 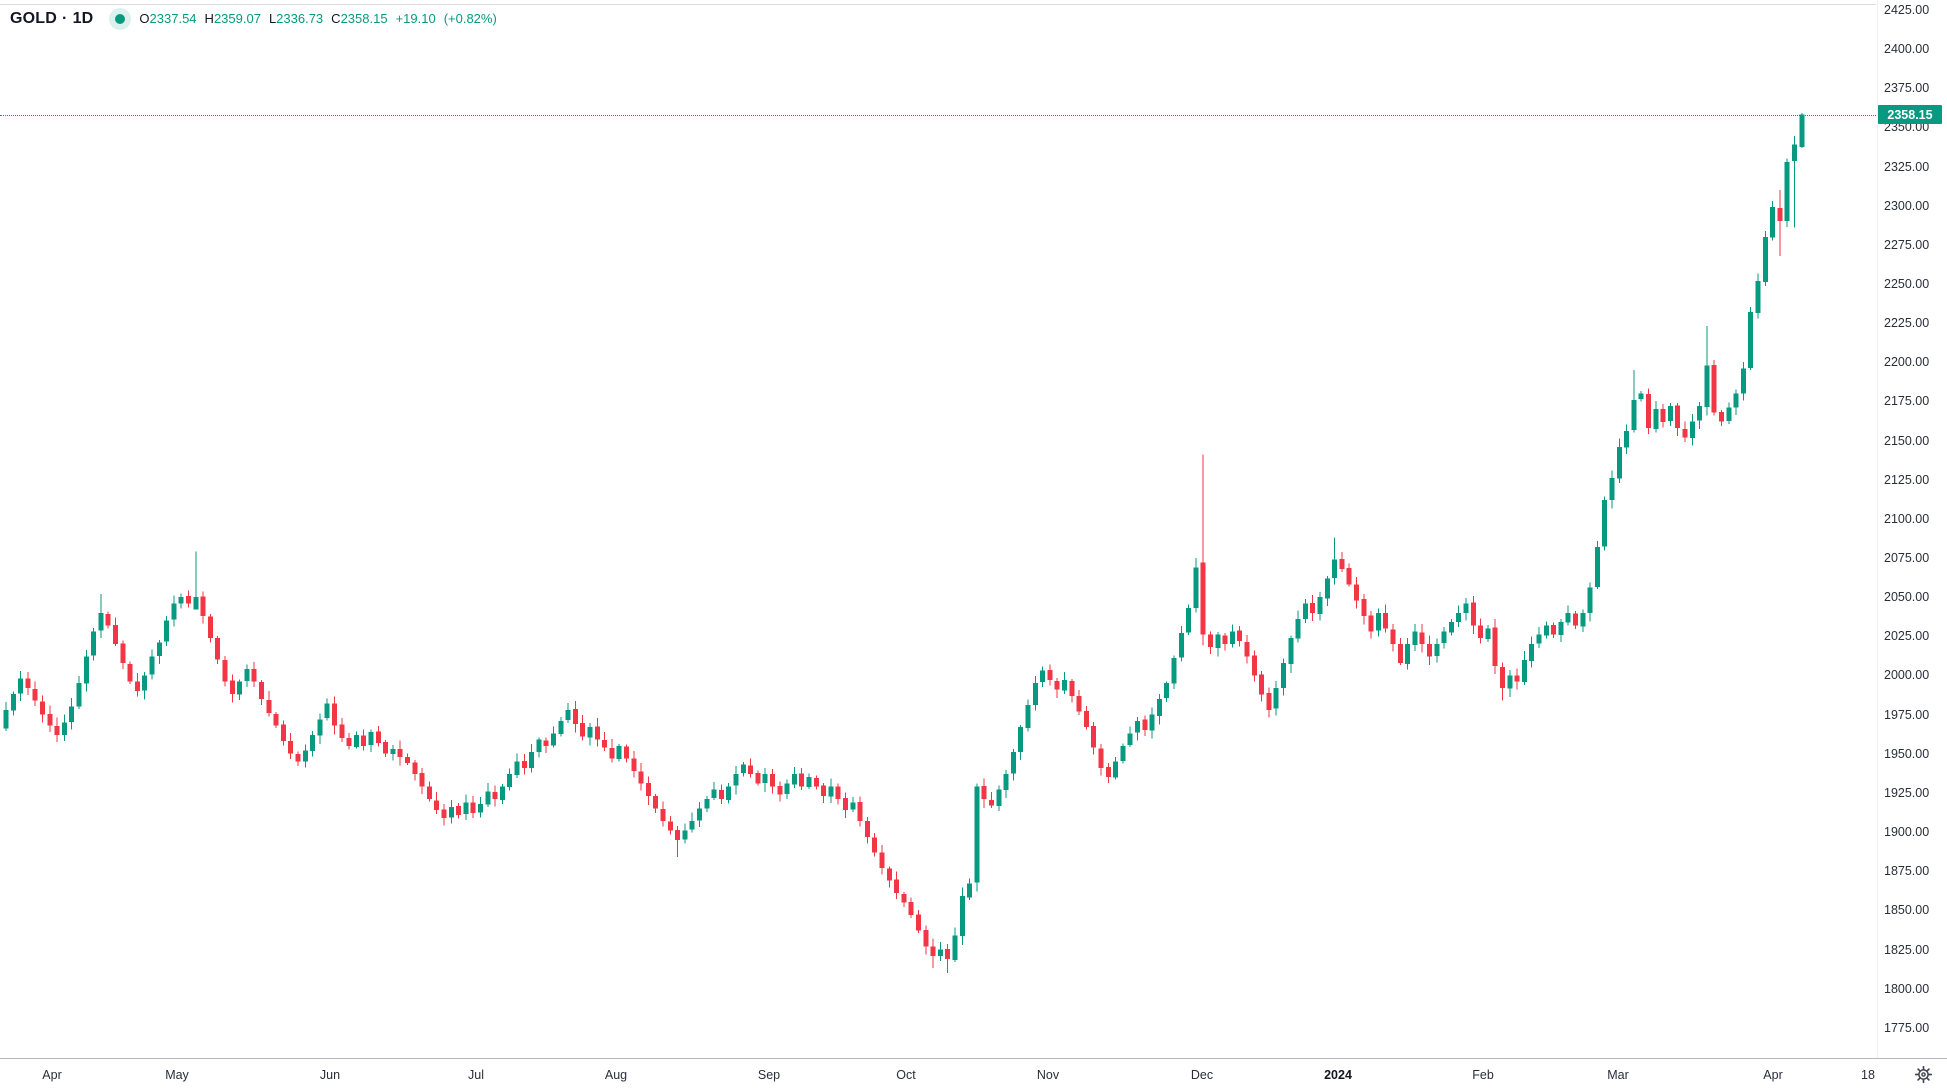 What do you see at coordinates (1907, 401) in the screenshot?
I see `price-tick-label: 2175.00` at bounding box center [1907, 401].